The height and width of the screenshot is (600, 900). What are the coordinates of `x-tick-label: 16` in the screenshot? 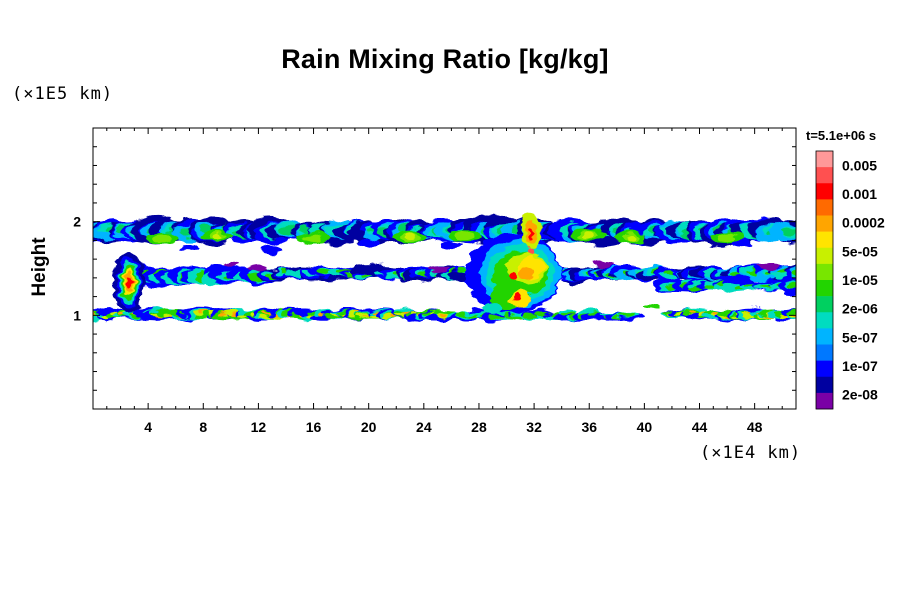 It's located at (314, 427).